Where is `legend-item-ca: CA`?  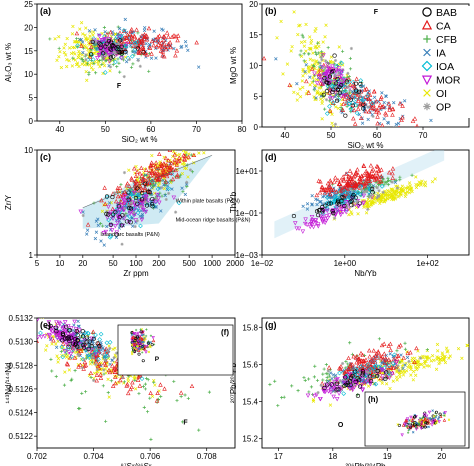
legend-item-ca: CA is located at coordinates (436, 26).